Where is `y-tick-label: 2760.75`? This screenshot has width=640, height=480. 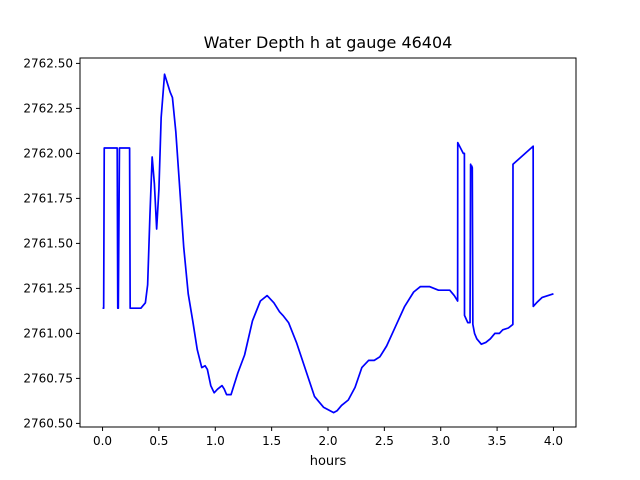 y-tick-label: 2760.75 is located at coordinates (48, 378).